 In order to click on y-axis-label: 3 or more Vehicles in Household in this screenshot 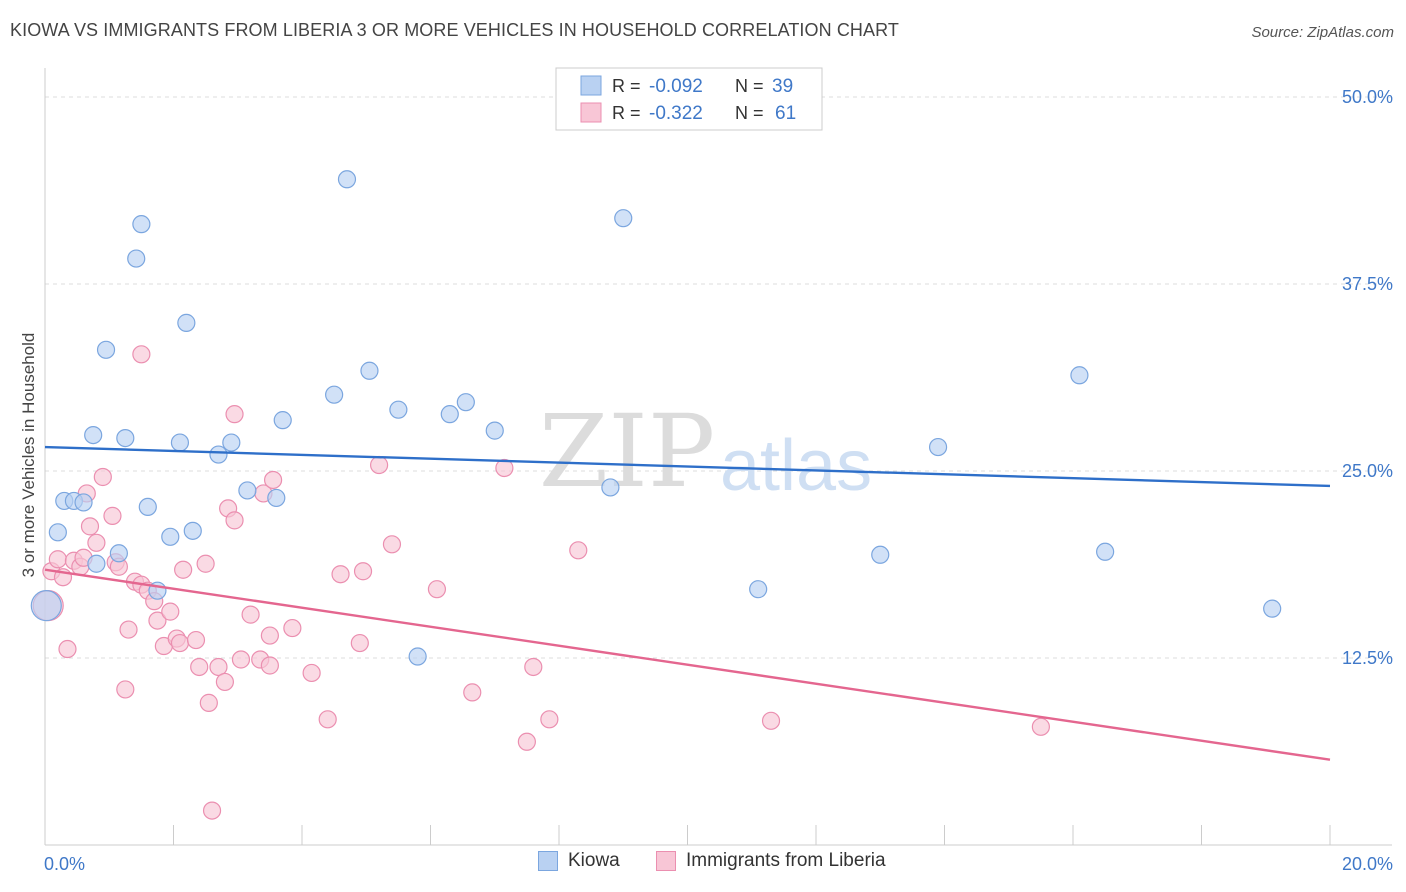, I will do `click(28, 455)`.